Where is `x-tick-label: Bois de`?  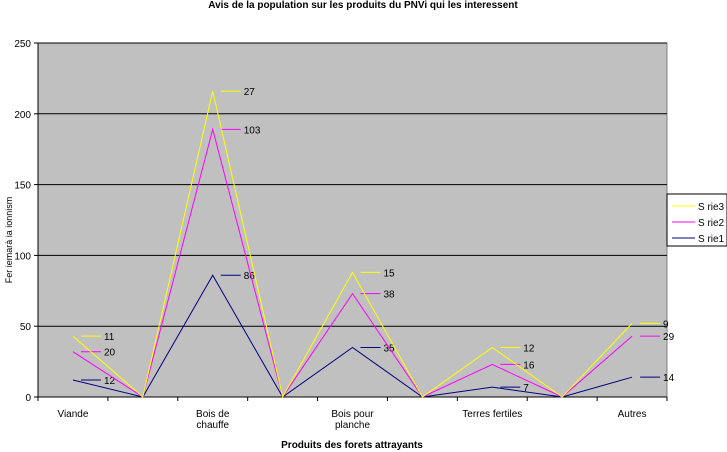 x-tick-label: Bois de is located at coordinates (213, 414).